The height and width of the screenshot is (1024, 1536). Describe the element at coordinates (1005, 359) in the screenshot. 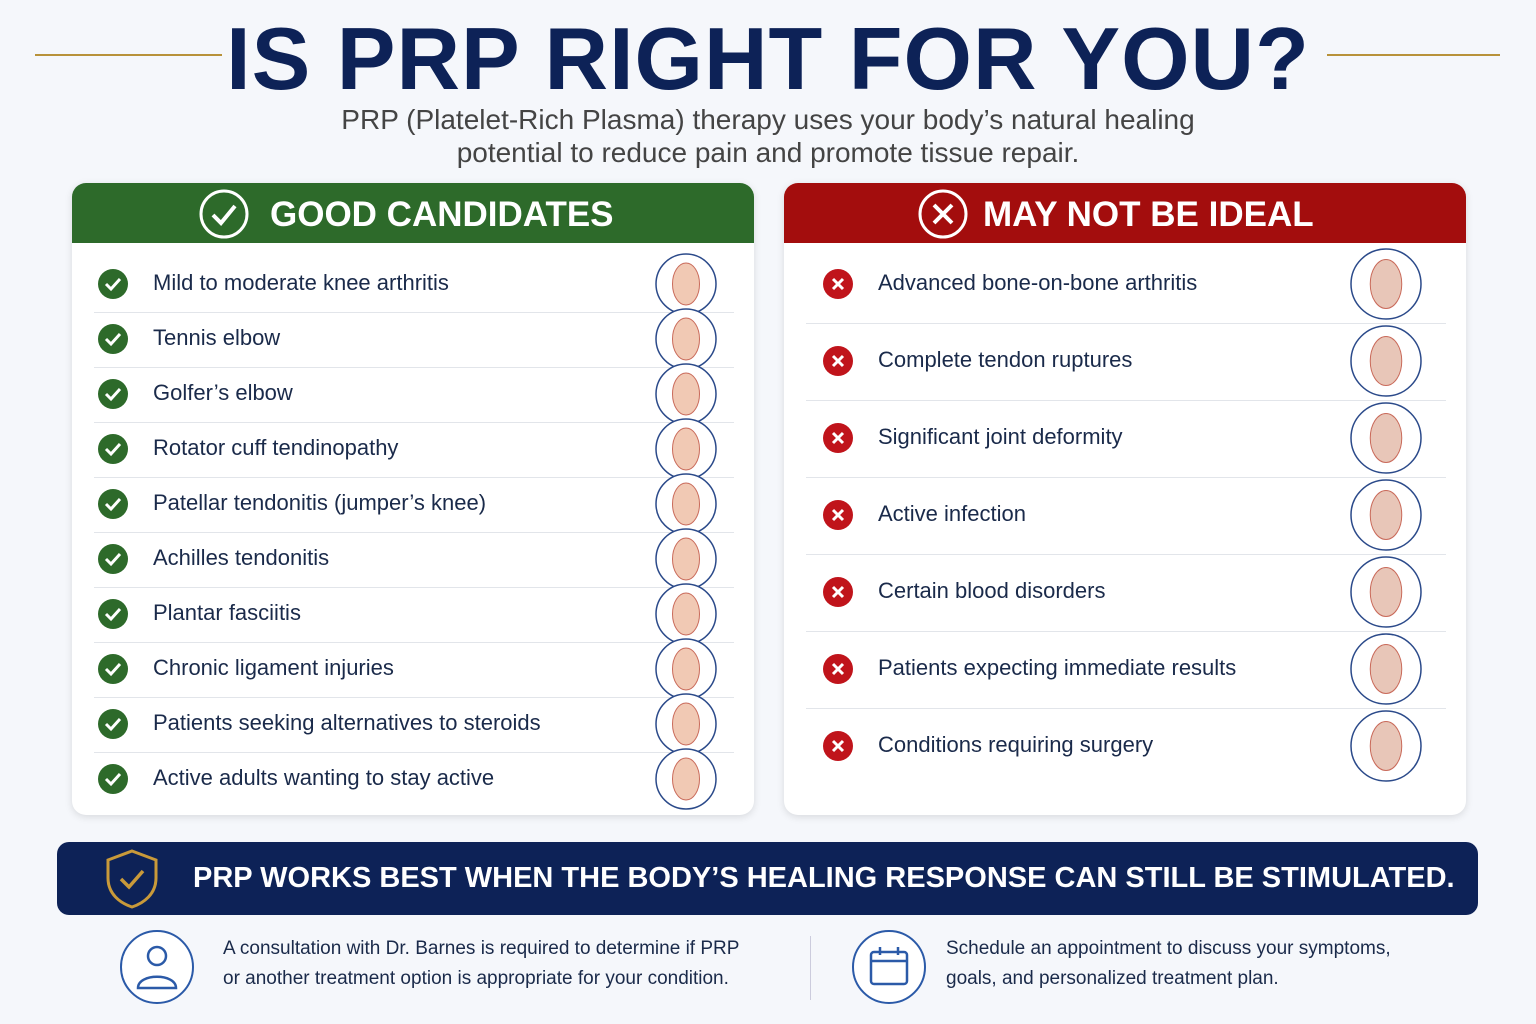

I see `list-item: Complete tendon ruptures` at that location.